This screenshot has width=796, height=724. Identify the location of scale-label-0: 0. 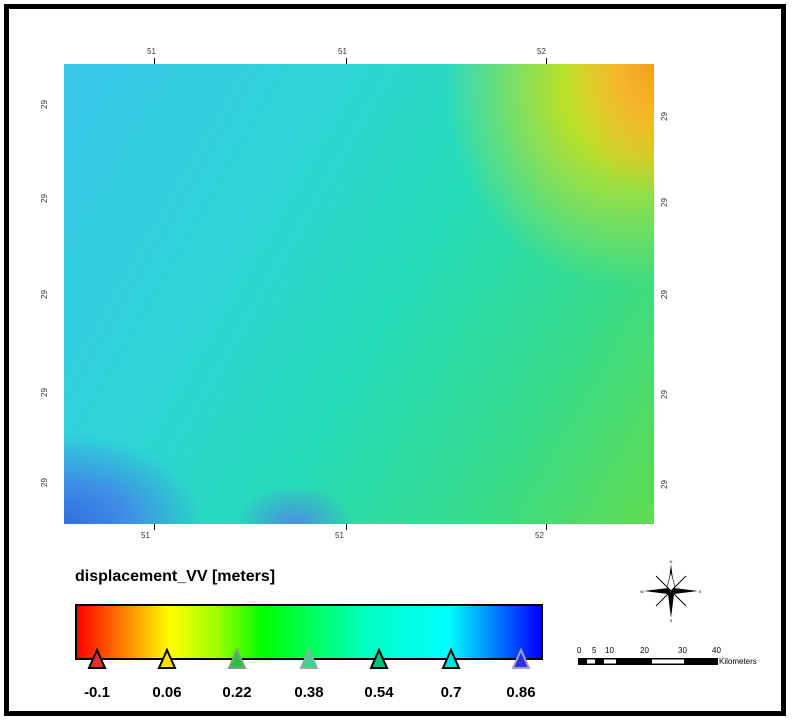
(579, 650).